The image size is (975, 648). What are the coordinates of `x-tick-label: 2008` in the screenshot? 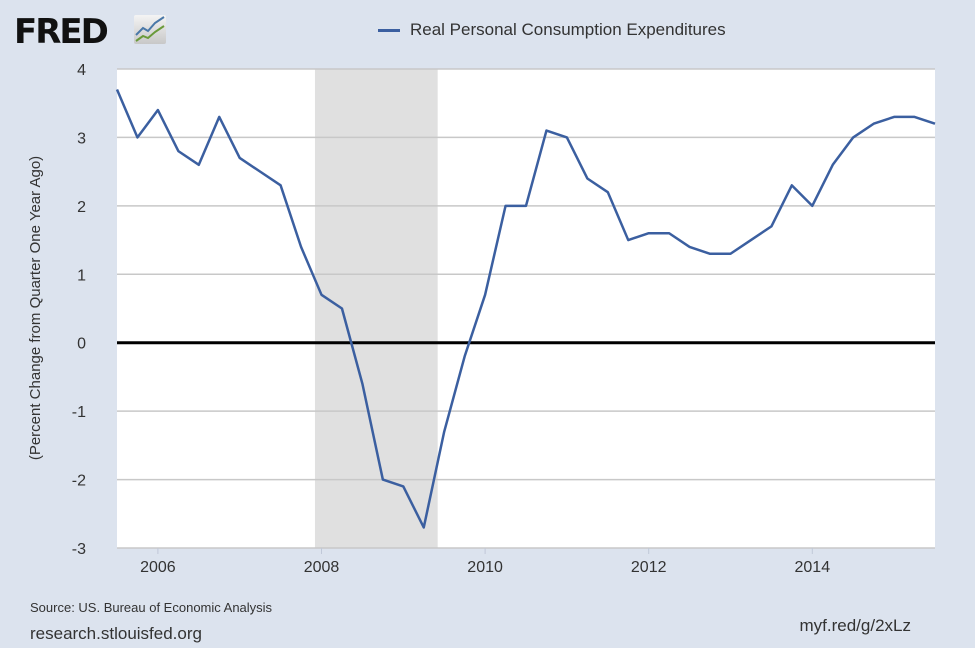 It's located at (322, 567).